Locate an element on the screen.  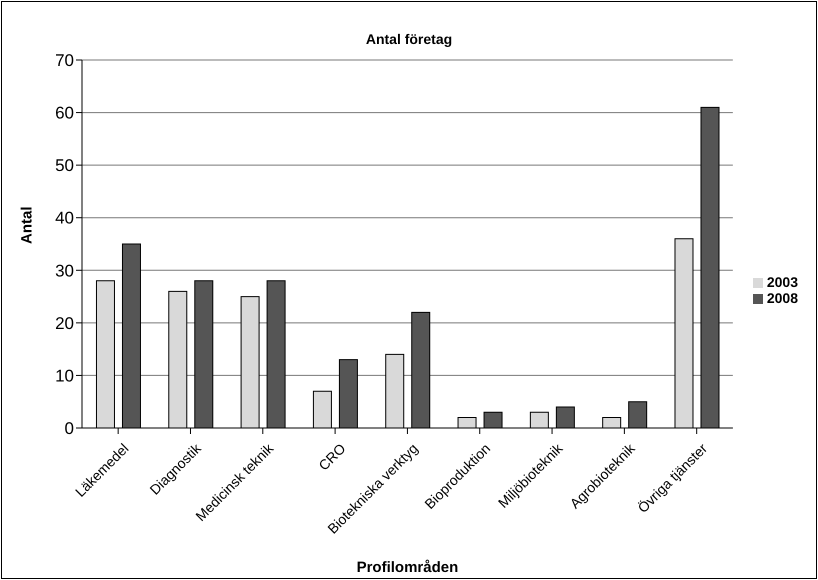
y-tick-label: 40 is located at coordinates (64, 218).